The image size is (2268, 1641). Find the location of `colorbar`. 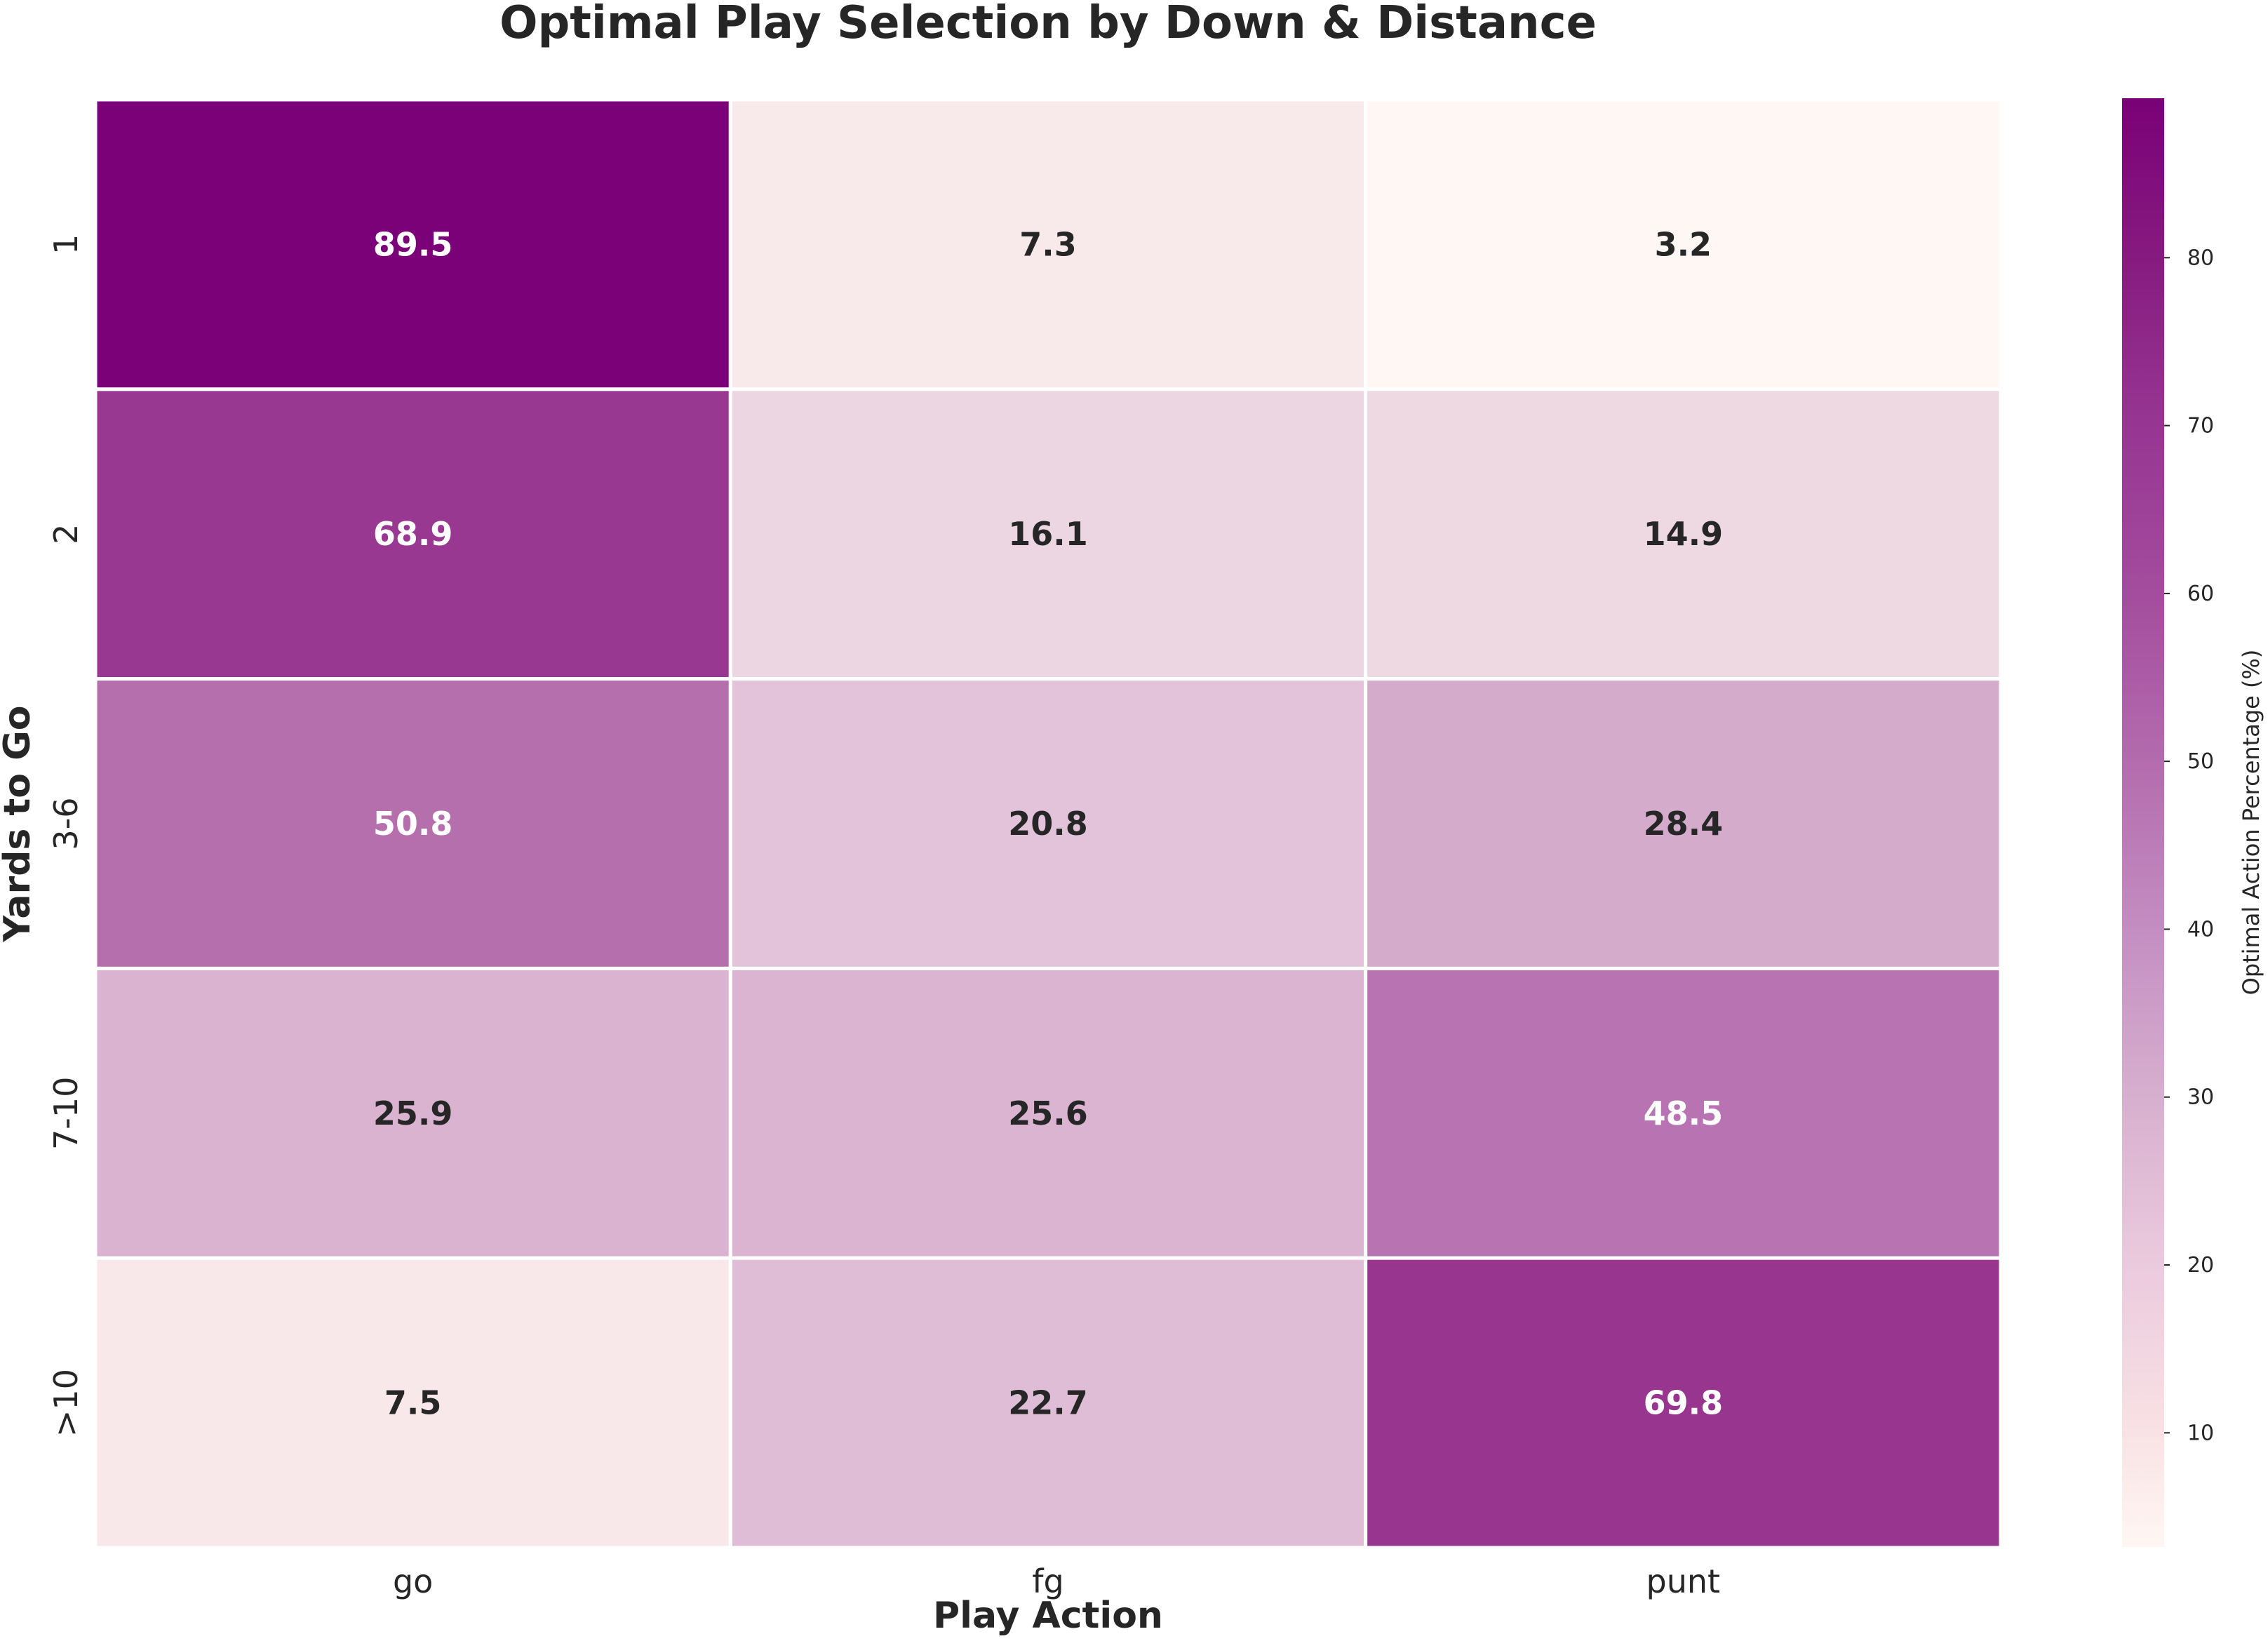

colorbar is located at coordinates (2143, 822).